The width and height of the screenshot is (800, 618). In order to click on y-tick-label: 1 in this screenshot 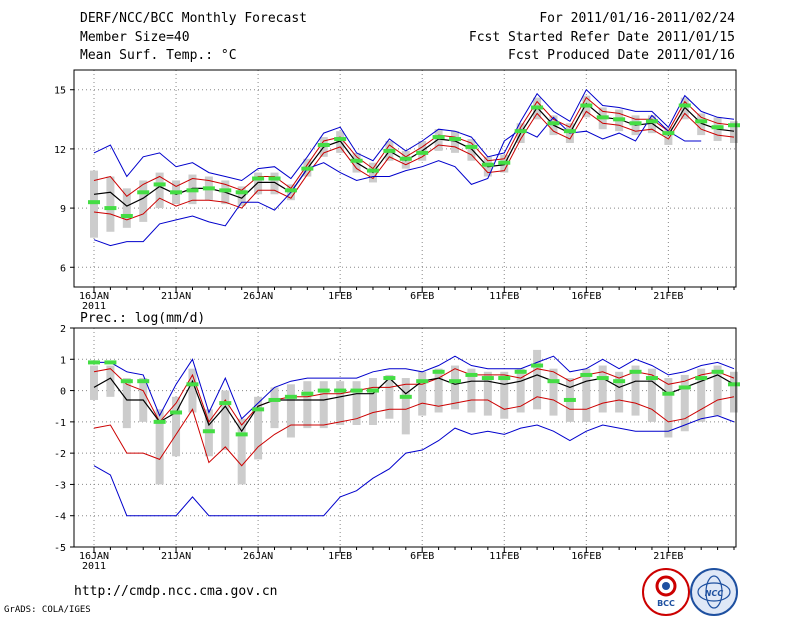, I will do `click(63, 360)`.